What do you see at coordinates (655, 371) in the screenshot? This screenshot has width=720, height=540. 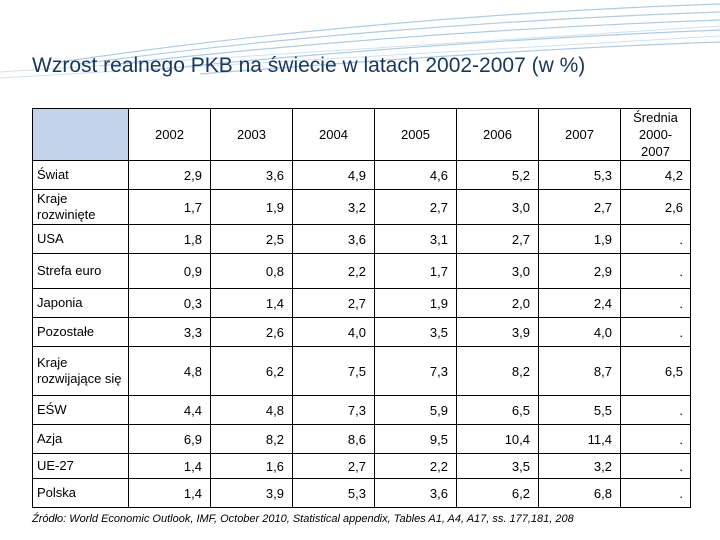 I see `average-cell: 6,5` at bounding box center [655, 371].